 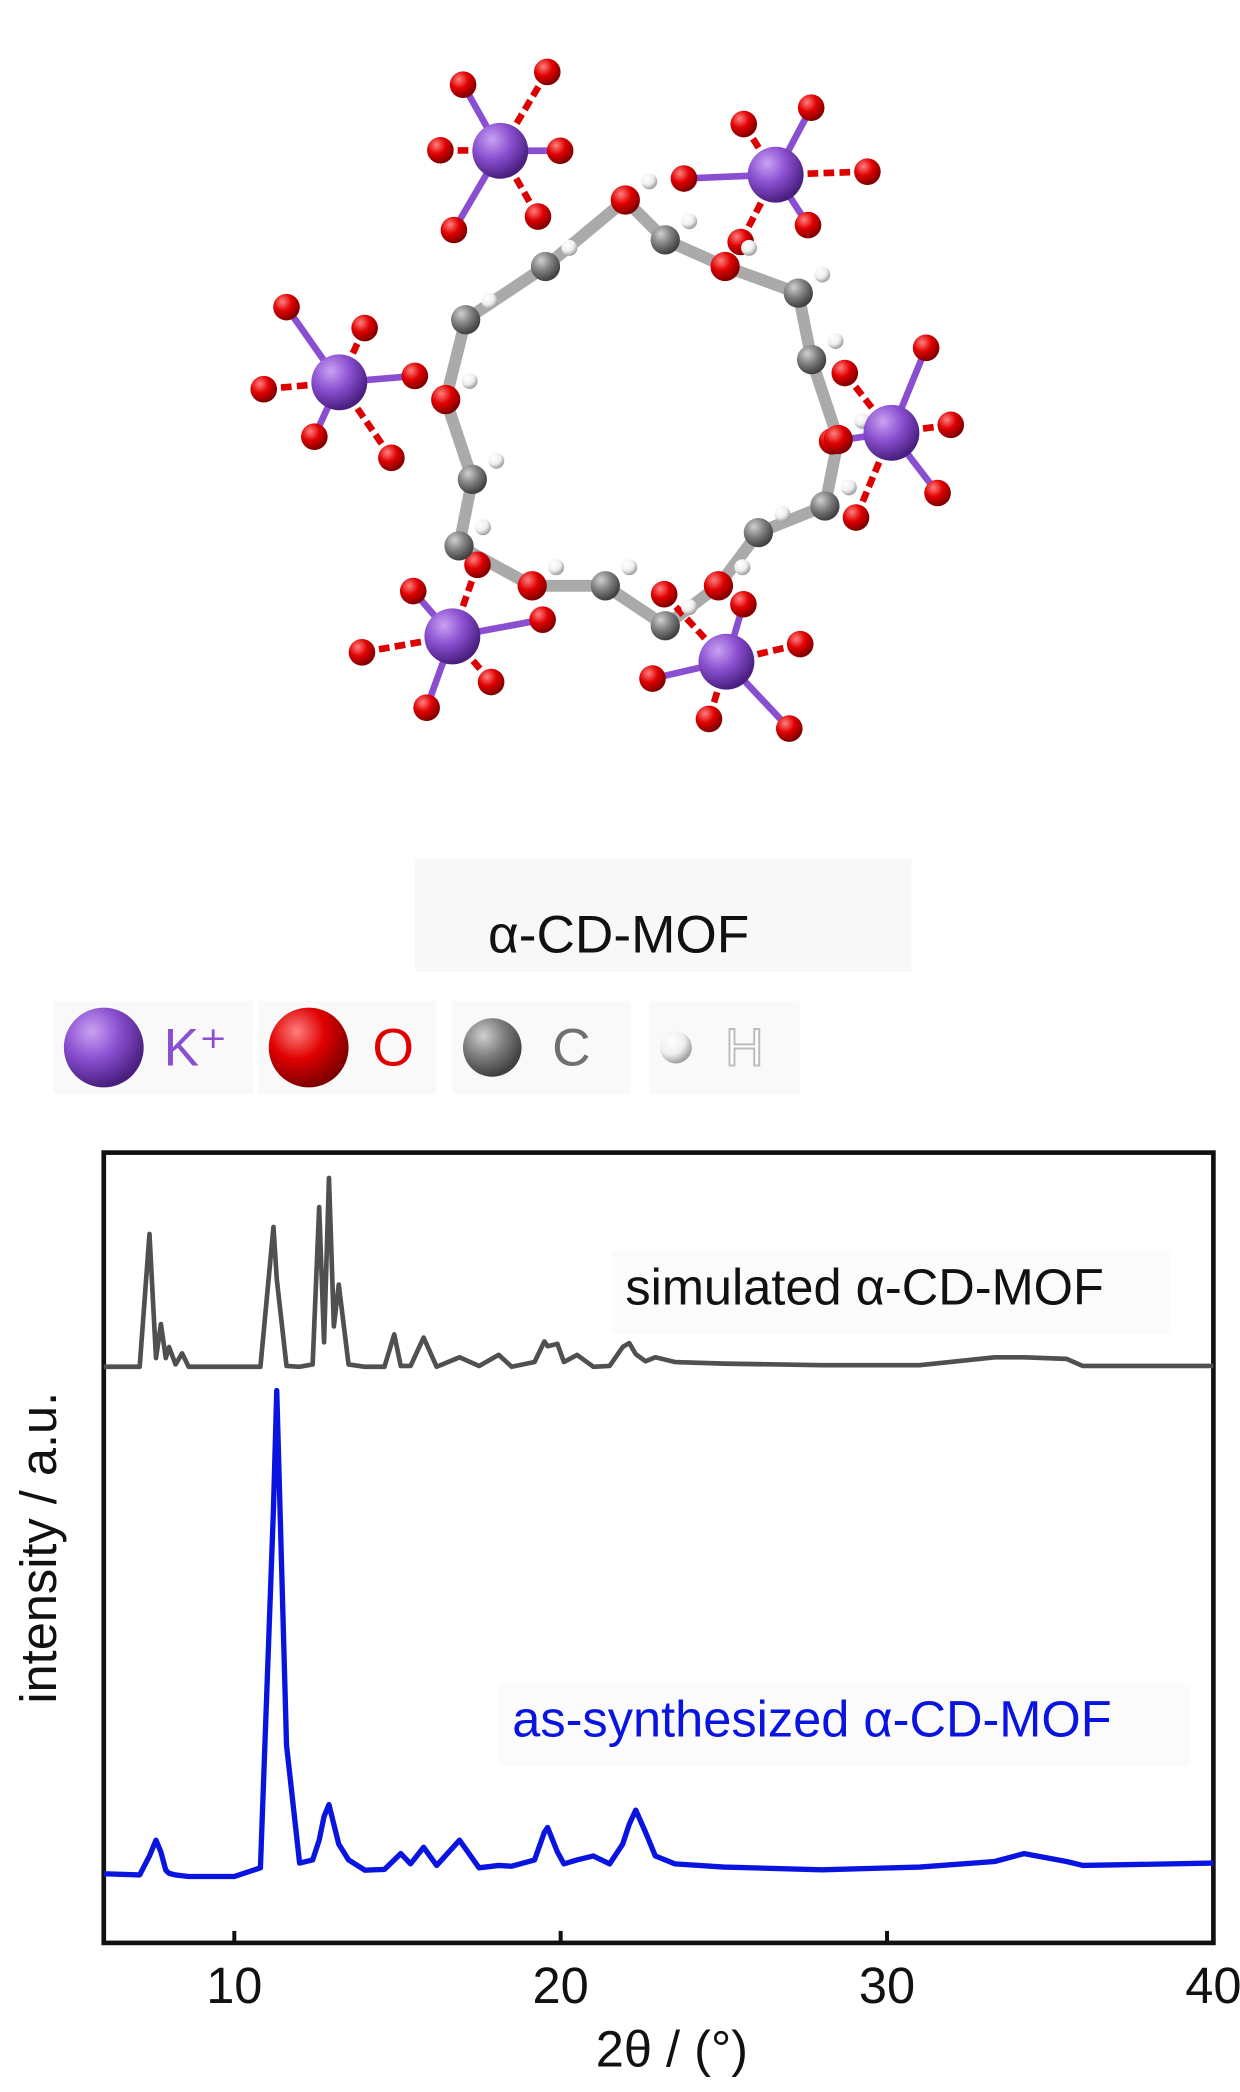 I want to click on x-tick-label: 30, so click(x=887, y=1985).